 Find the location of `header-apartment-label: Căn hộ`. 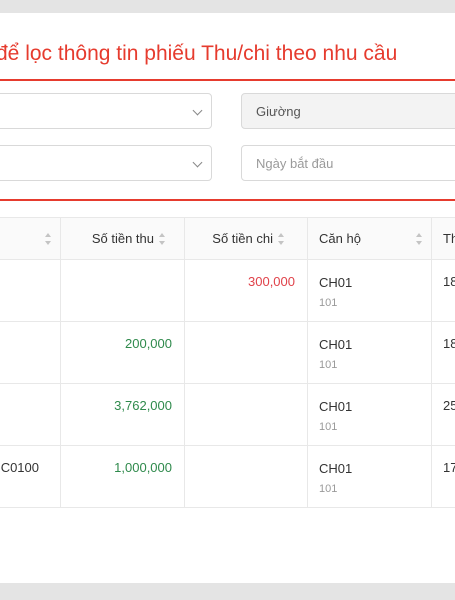

header-apartment-label: Căn hộ is located at coordinates (340, 238).